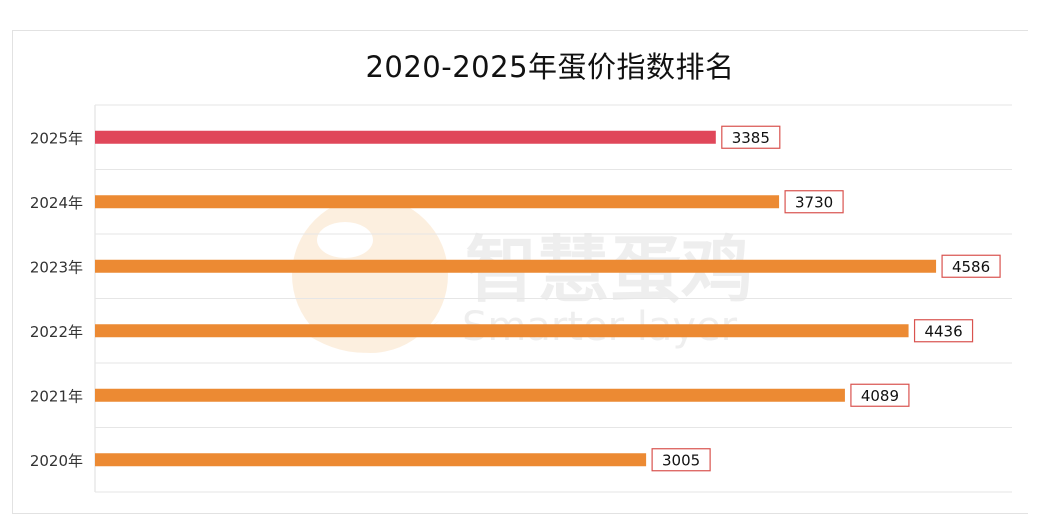 The width and height of the screenshot is (1049, 525). I want to click on category-label: 2023年, so click(56, 267).